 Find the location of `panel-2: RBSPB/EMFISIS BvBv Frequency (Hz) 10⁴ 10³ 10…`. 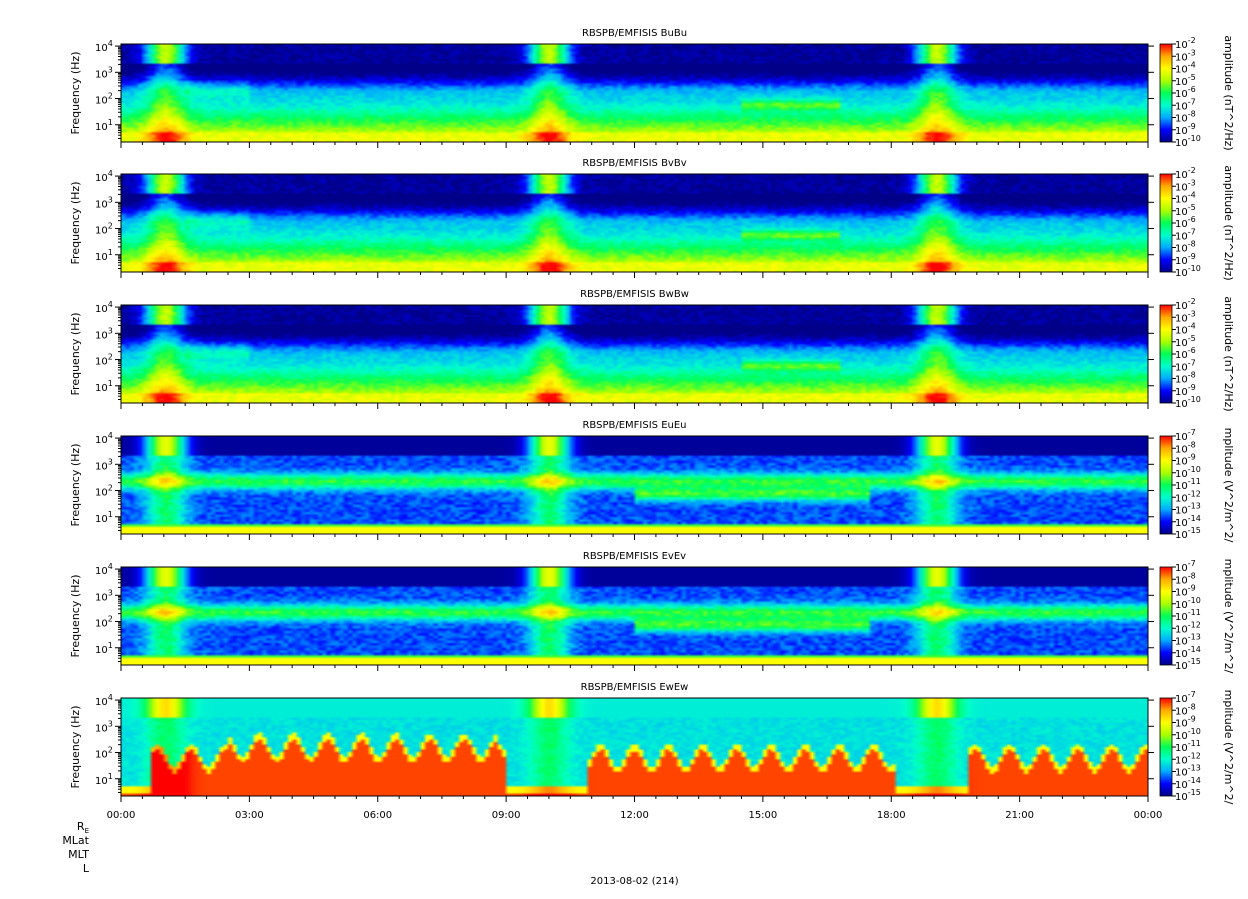

panel-2: RBSPB/EMFISIS BvBv Frequency (Hz) 10⁴ 10³ 10… is located at coordinates (652, 219).